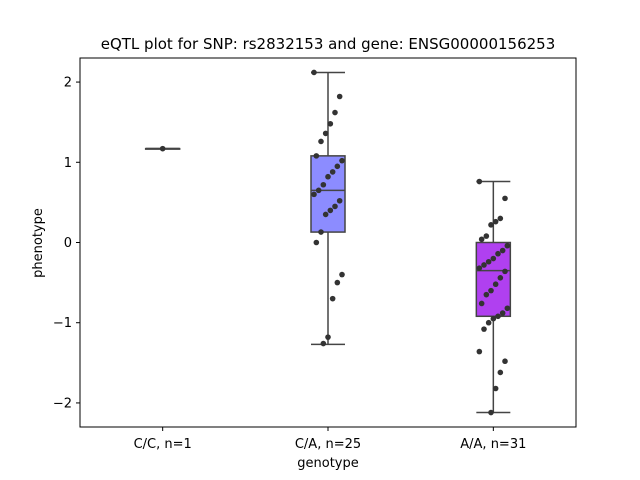  What do you see at coordinates (68, 163) in the screenshot?
I see `y-tick-label: 1` at bounding box center [68, 163].